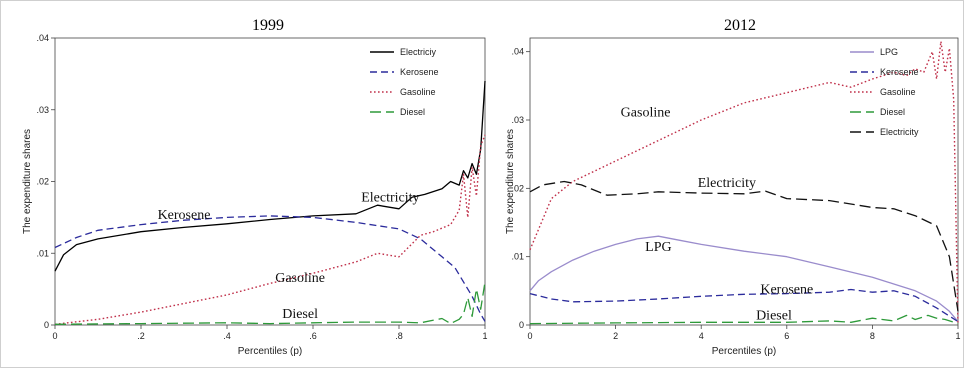 This screenshot has width=964, height=373. Describe the element at coordinates (899, 132) in the screenshot. I see `legend-label-electricity: Electricity` at that location.